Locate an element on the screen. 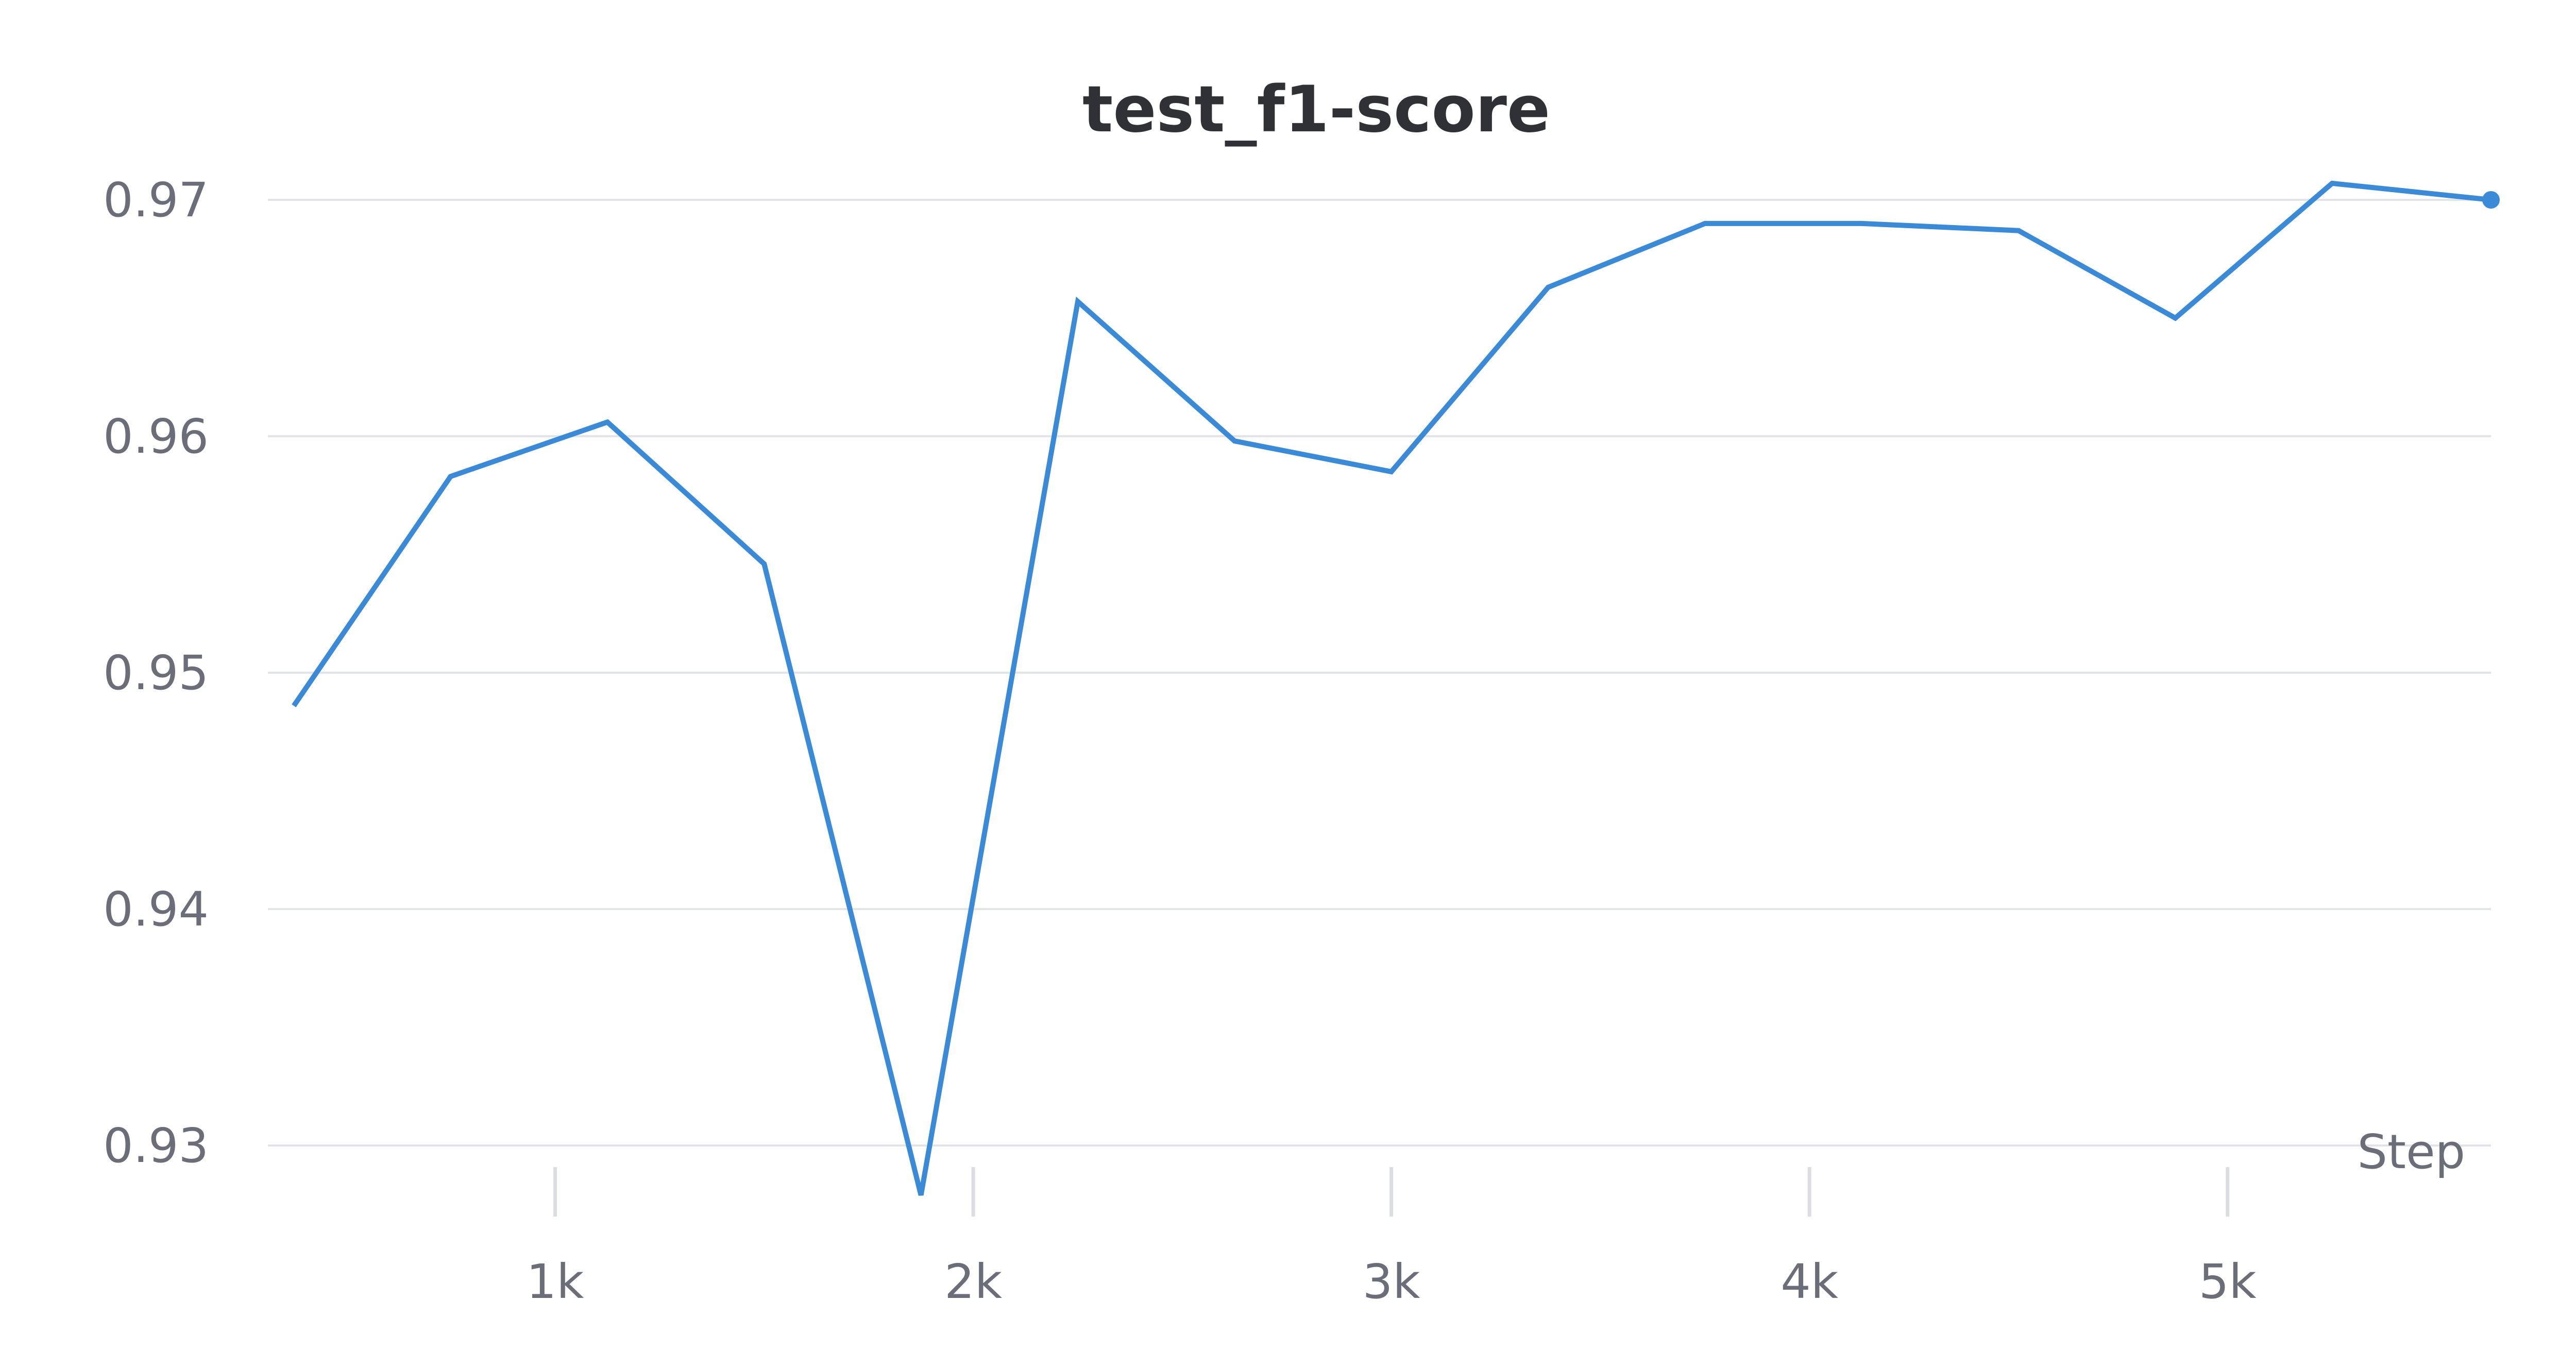 This screenshot has height=1368, width=2576. y-tick-label: 0.95 is located at coordinates (156, 672).